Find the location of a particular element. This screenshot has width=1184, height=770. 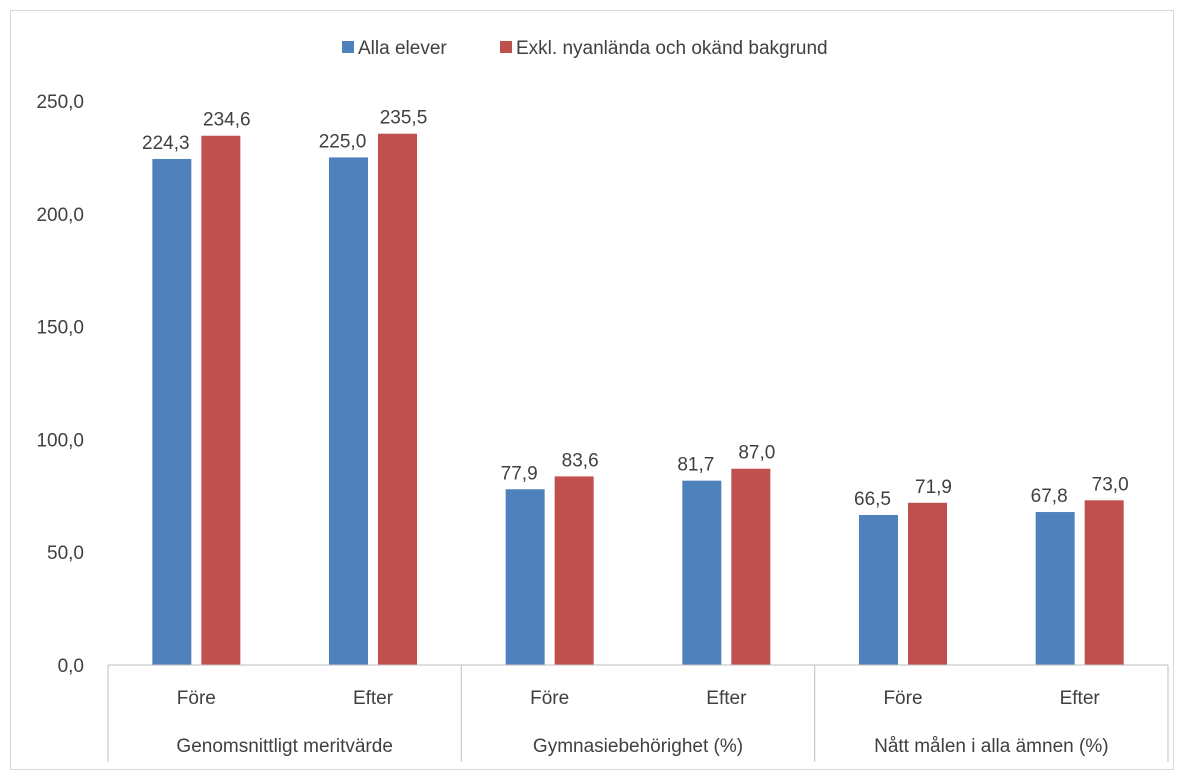

y-tick-label: 50,0 is located at coordinates (65, 553).